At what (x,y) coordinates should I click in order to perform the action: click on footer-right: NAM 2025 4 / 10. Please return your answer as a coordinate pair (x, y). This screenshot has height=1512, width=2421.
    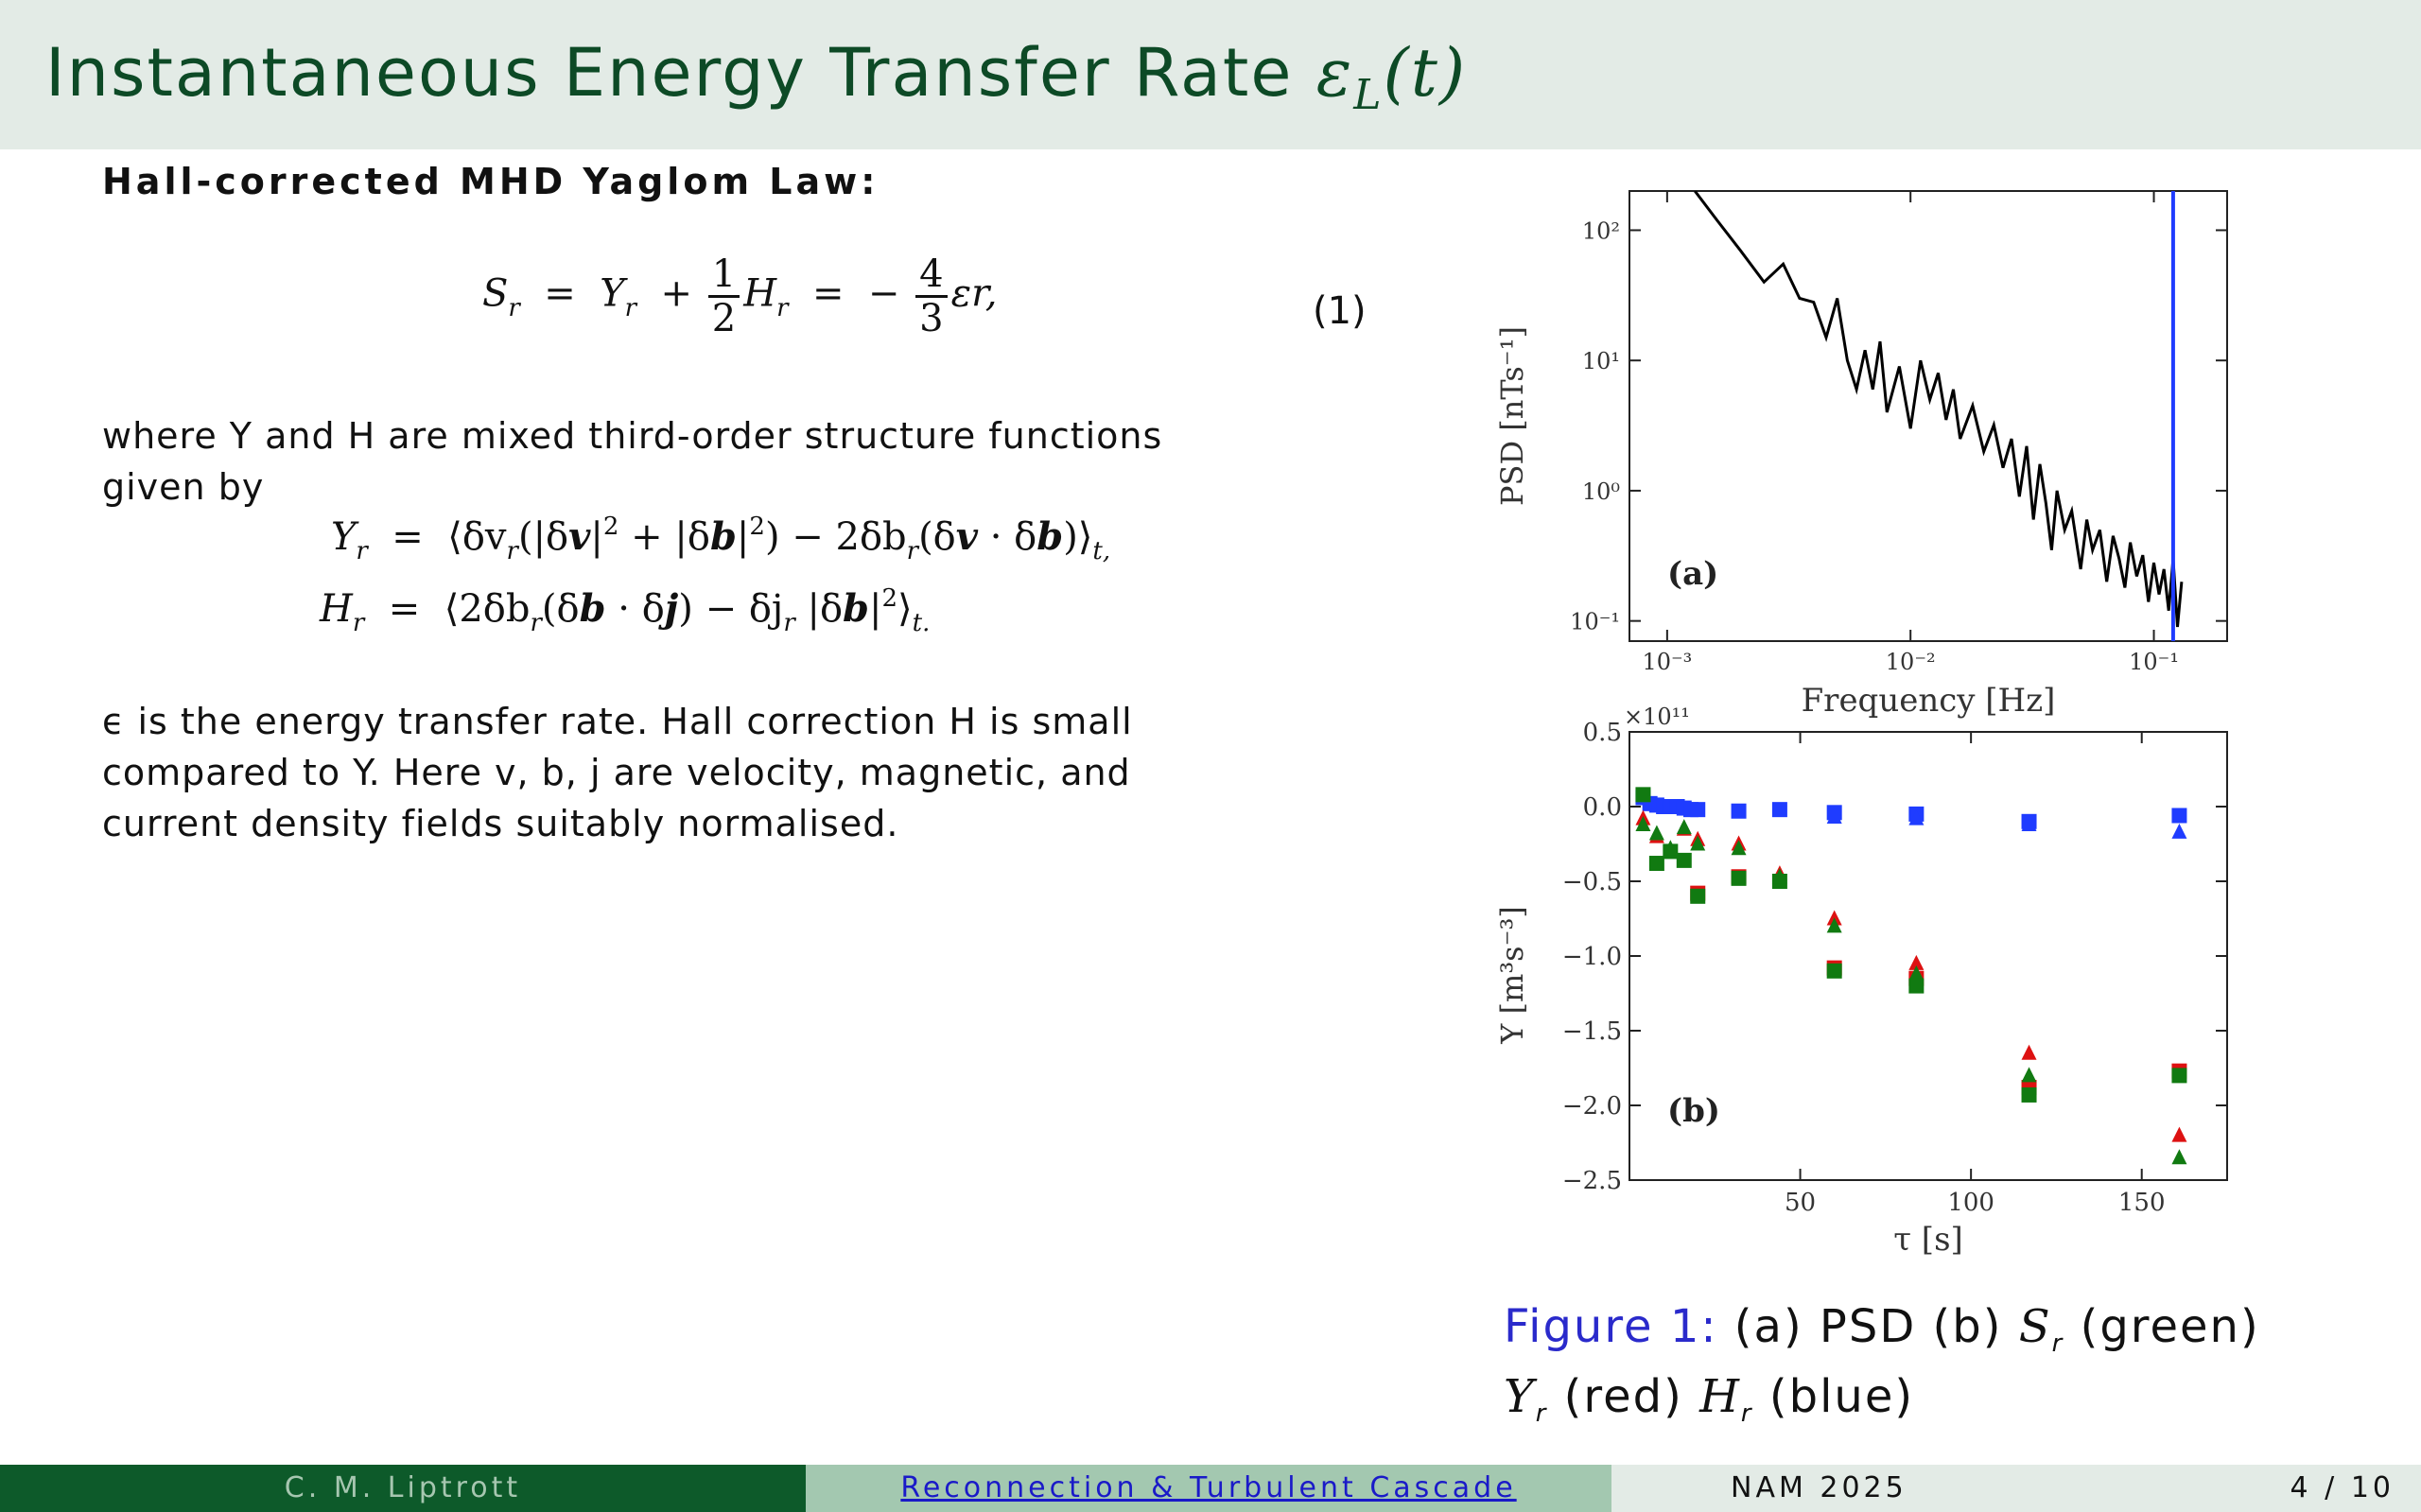
    Looking at the image, I should click on (2016, 1489).